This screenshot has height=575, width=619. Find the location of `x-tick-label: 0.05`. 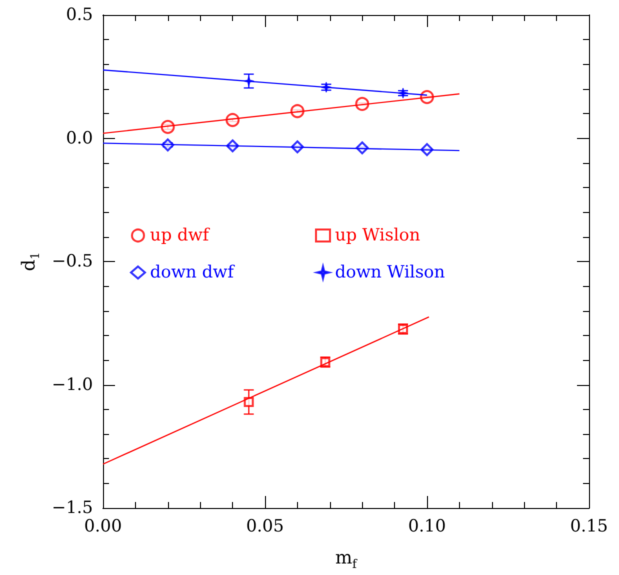

x-tick-label: 0.05 is located at coordinates (265, 526).